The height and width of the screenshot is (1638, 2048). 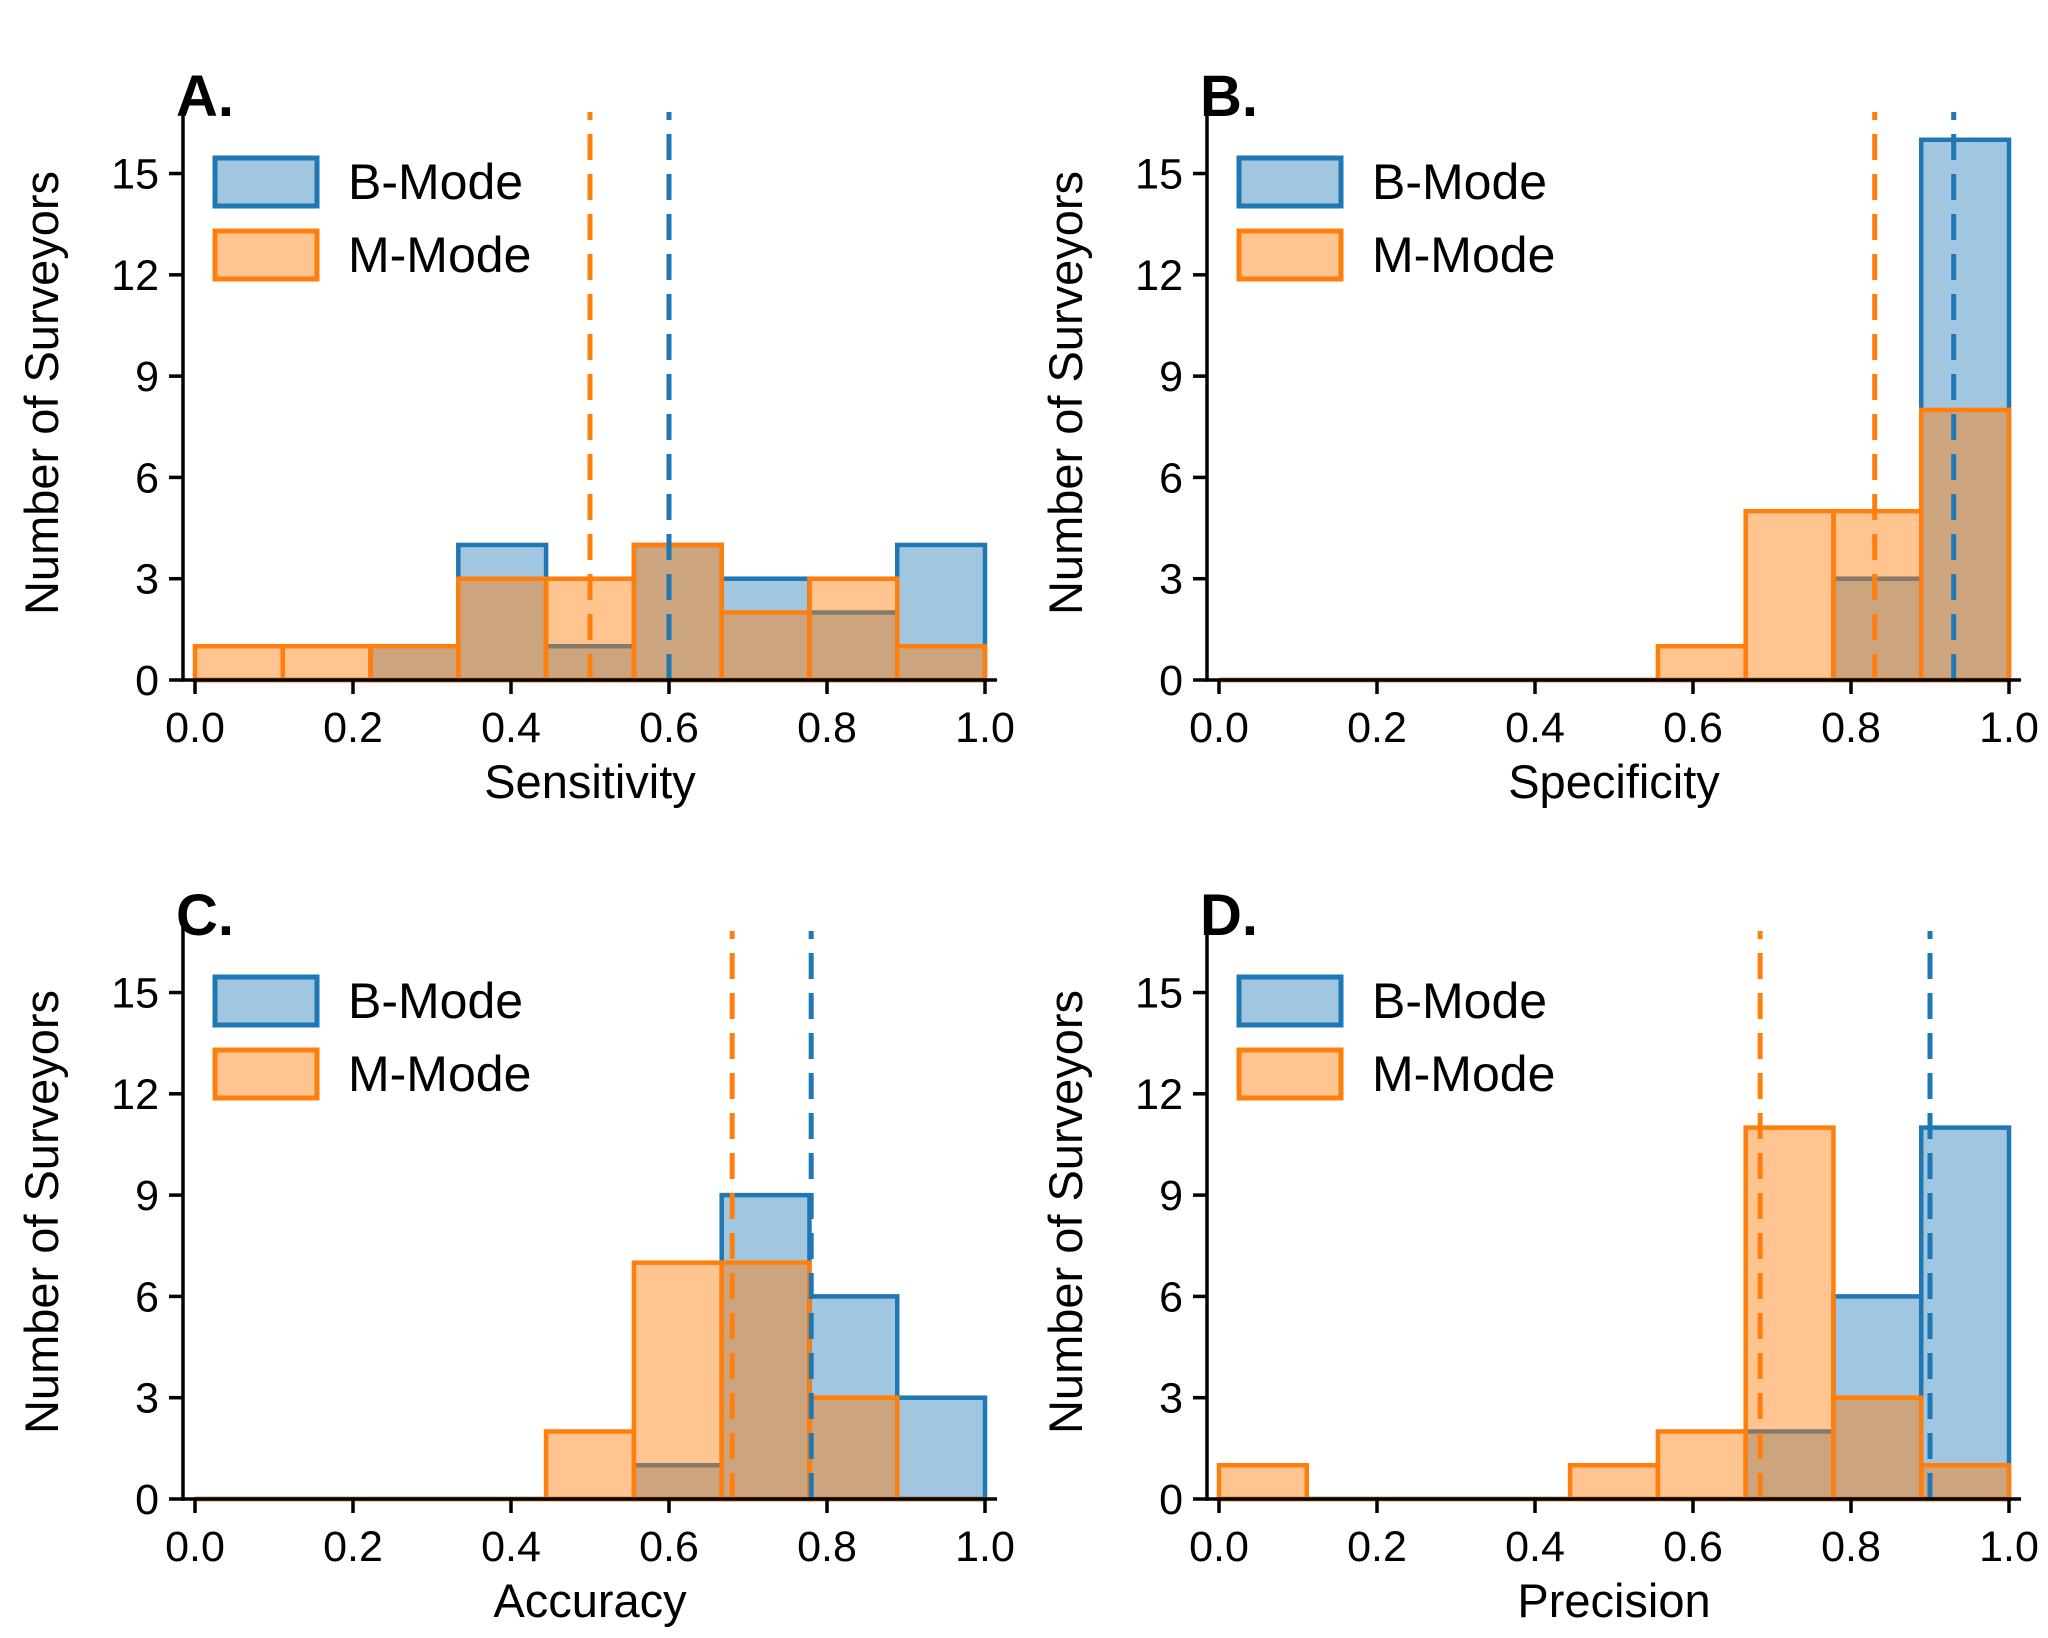 What do you see at coordinates (590, 781) in the screenshot?
I see `x-axis-title: Sensitivity` at bounding box center [590, 781].